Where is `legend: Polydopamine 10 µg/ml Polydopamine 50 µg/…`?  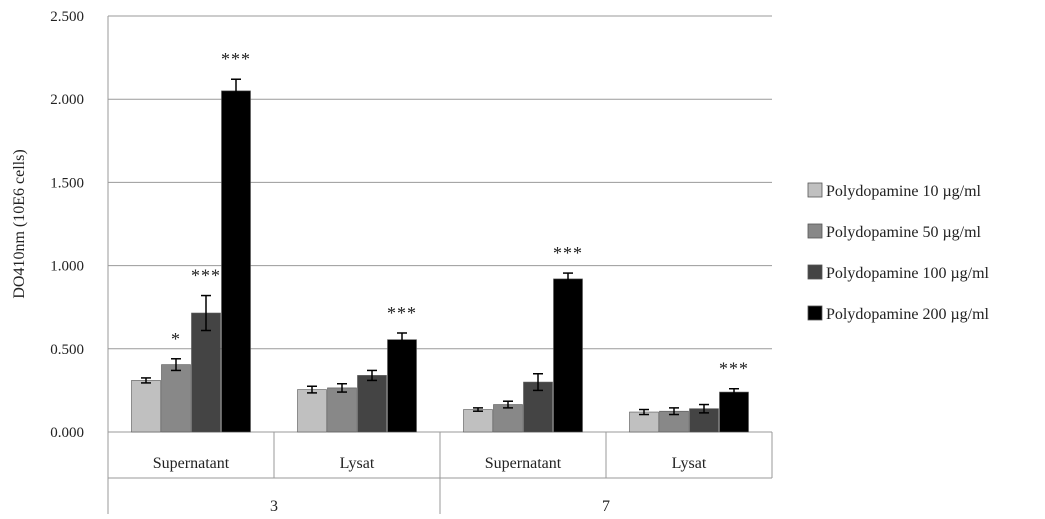
legend: Polydopamine 10 µg/ml Polydopamine 50 µg/… is located at coordinates (898, 252).